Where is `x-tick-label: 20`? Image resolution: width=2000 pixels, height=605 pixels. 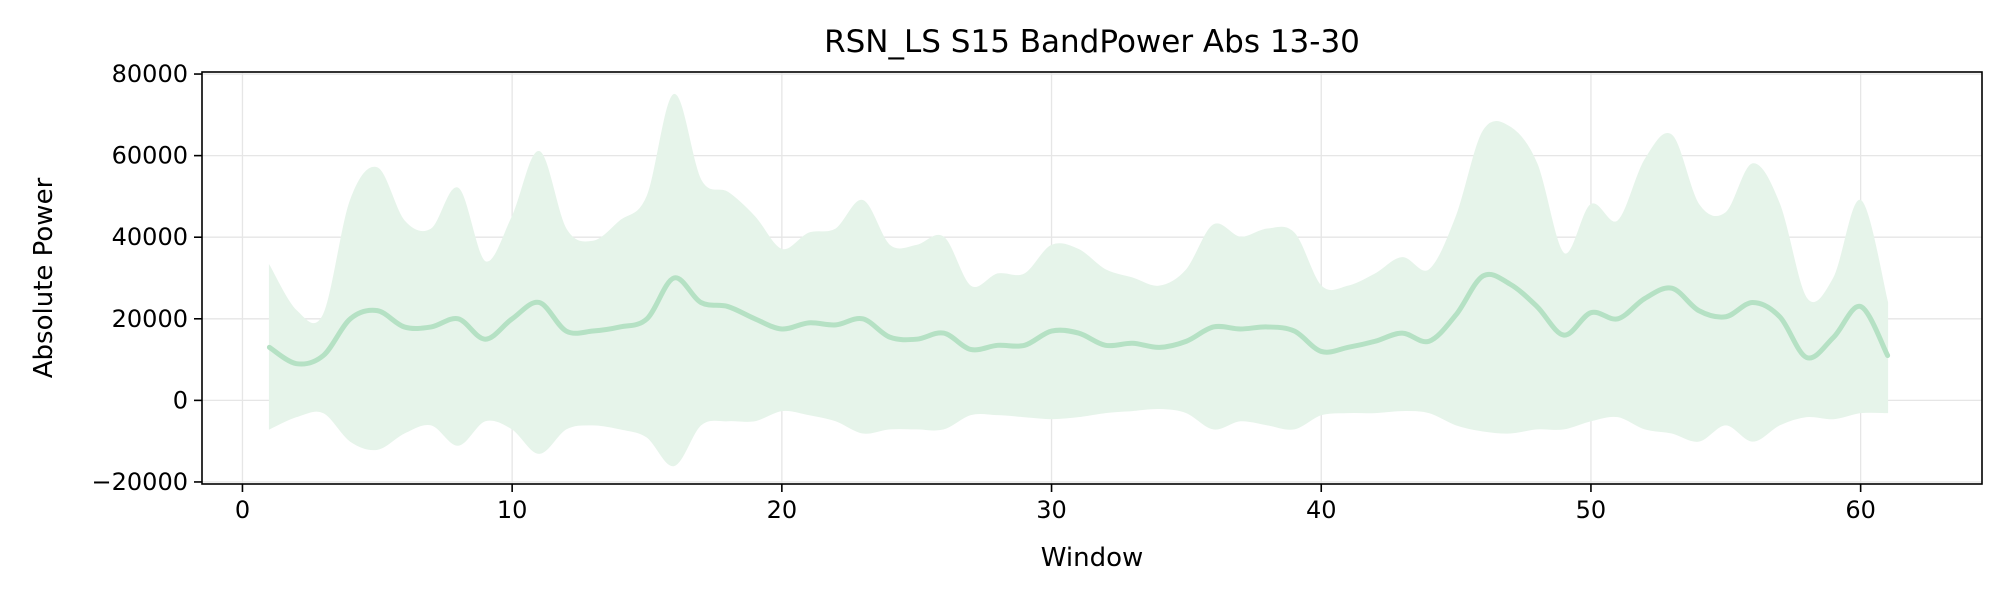
x-tick-label: 20 is located at coordinates (782, 510).